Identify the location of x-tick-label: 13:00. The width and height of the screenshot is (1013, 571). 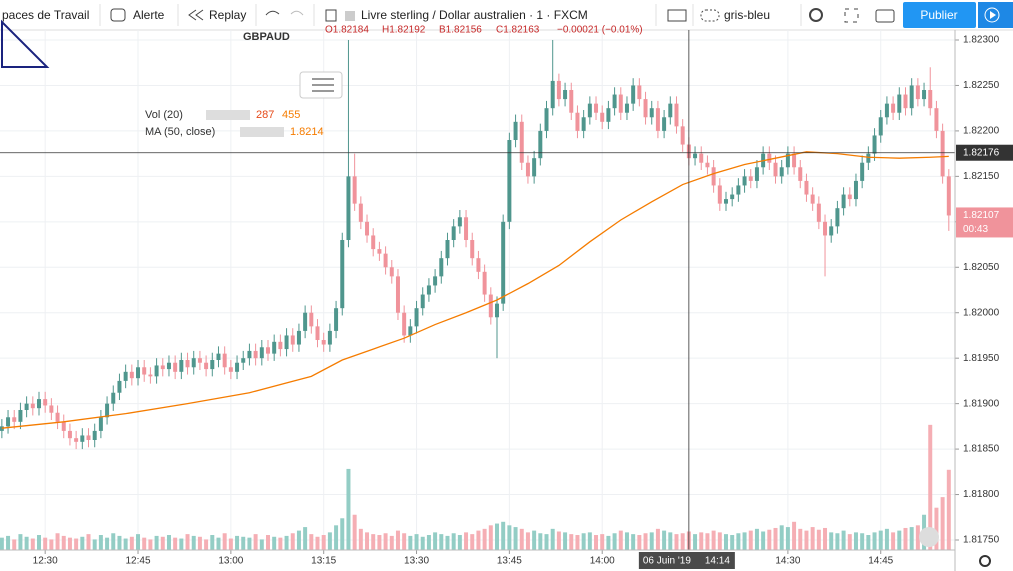
(230, 561).